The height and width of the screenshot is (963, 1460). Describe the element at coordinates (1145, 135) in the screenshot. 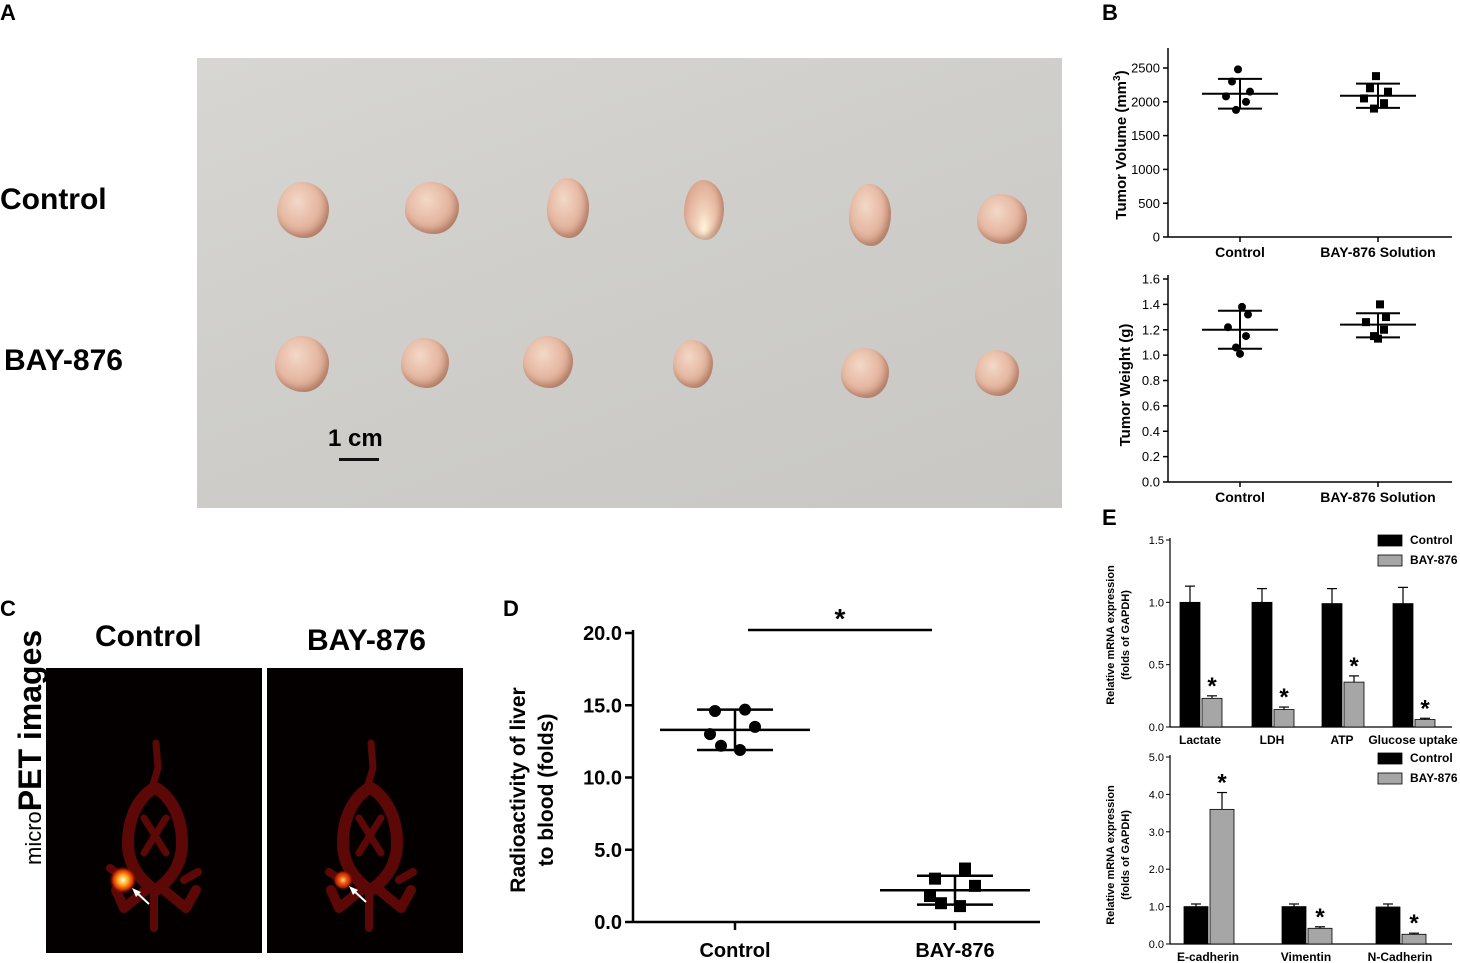

I see `y-tick-label: 1500` at that location.